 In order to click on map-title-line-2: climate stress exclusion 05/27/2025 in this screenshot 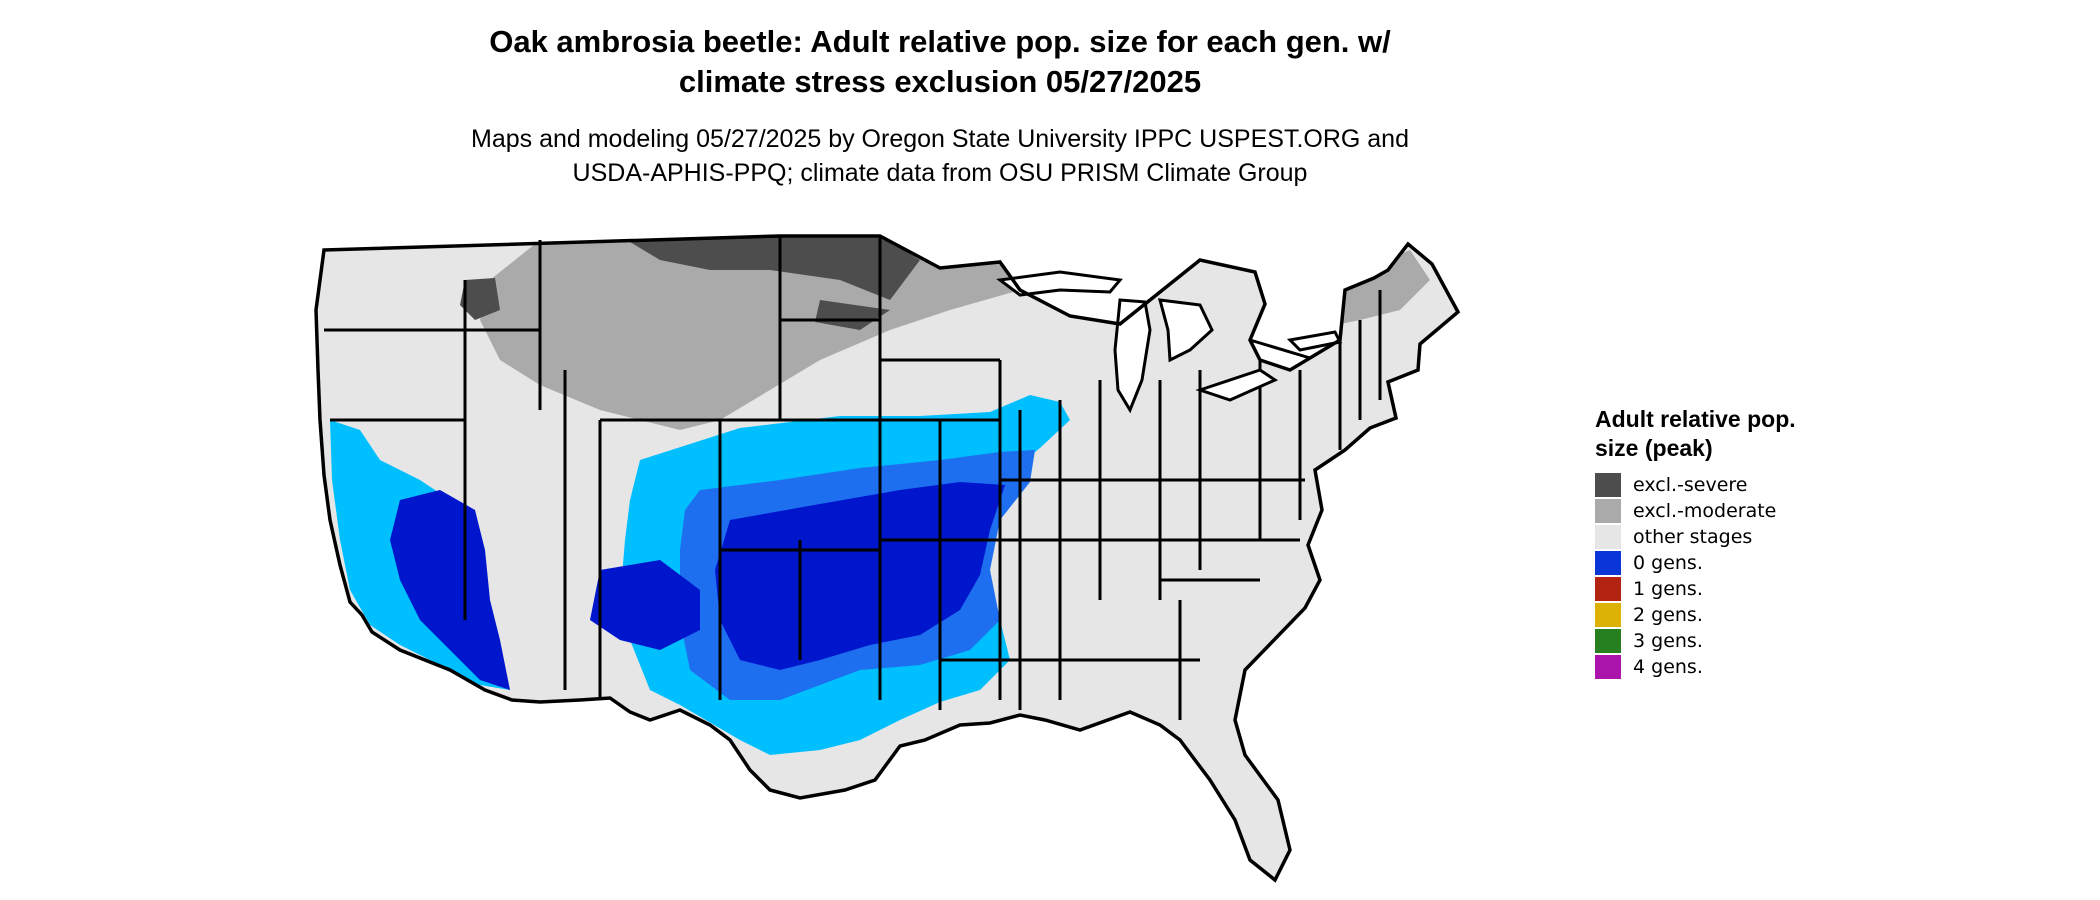, I will do `click(940, 81)`.